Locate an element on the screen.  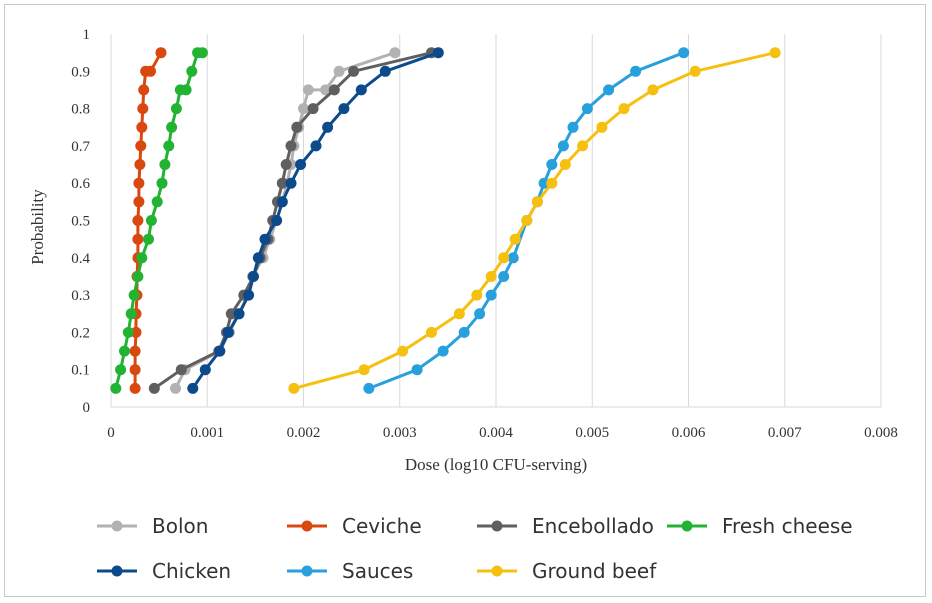
legend-label: Ceviche is located at coordinates (382, 526).